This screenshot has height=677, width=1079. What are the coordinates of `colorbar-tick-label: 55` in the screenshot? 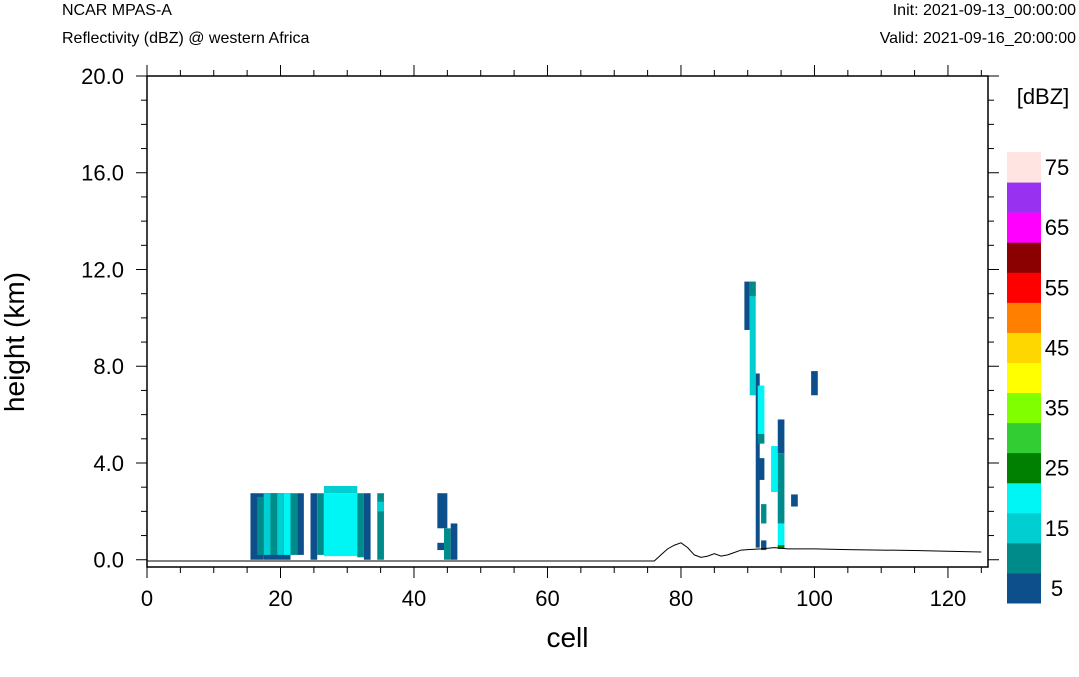 It's located at (1057, 287).